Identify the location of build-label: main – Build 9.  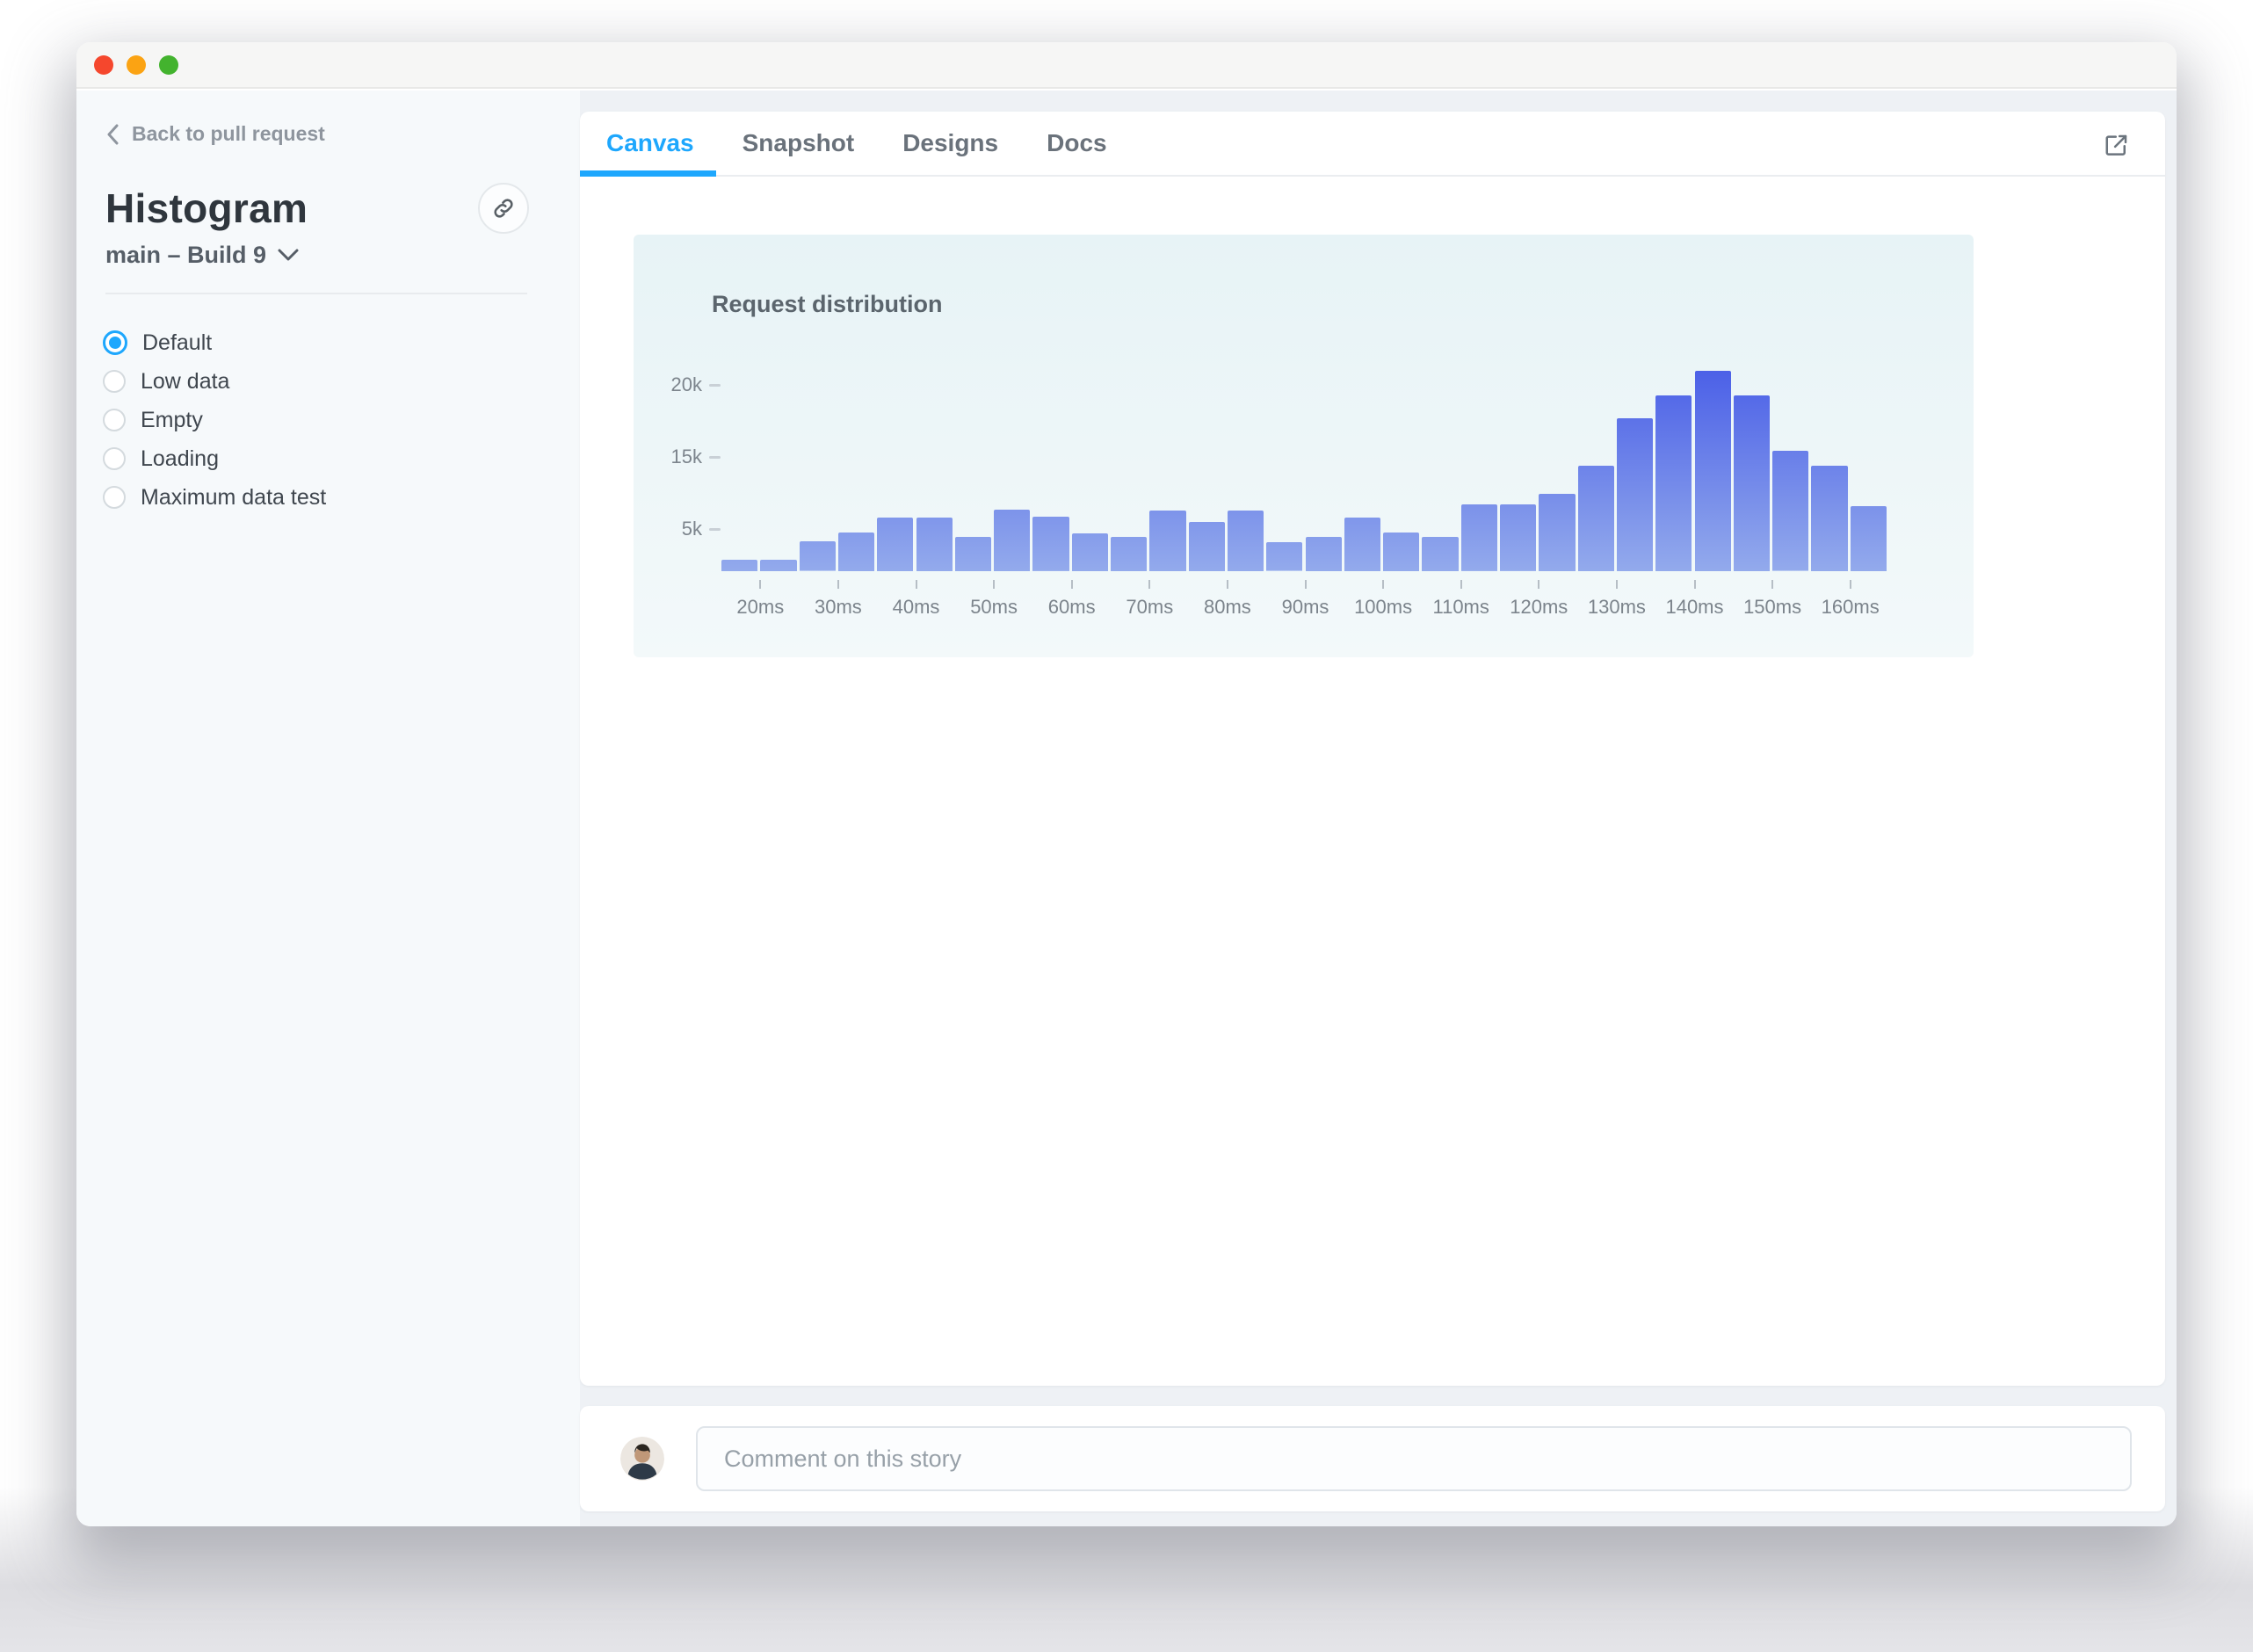
(186, 255).